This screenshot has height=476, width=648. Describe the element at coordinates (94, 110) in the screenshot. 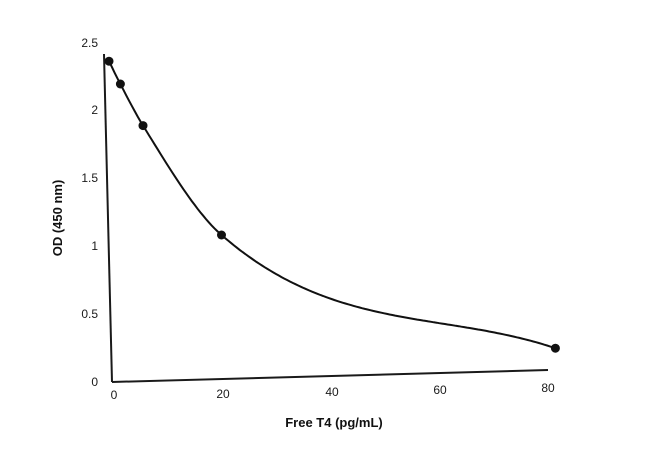

I see `y-tick-label: 2` at that location.